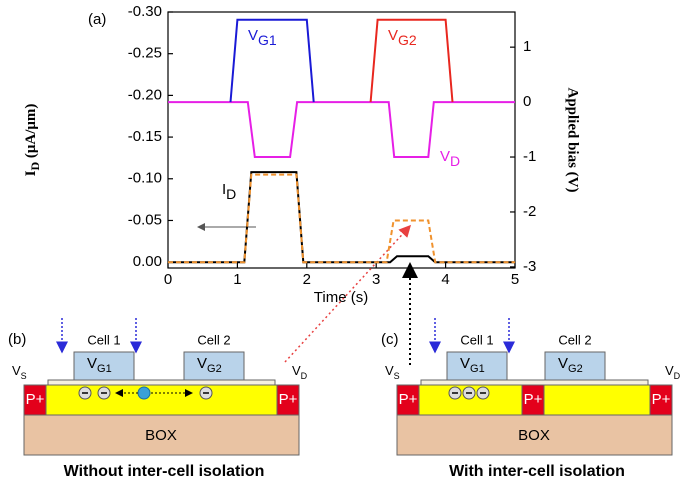 This screenshot has height=487, width=692. What do you see at coordinates (537, 471) in the screenshot?
I see `caption: With inter-cell isolation` at bounding box center [537, 471].